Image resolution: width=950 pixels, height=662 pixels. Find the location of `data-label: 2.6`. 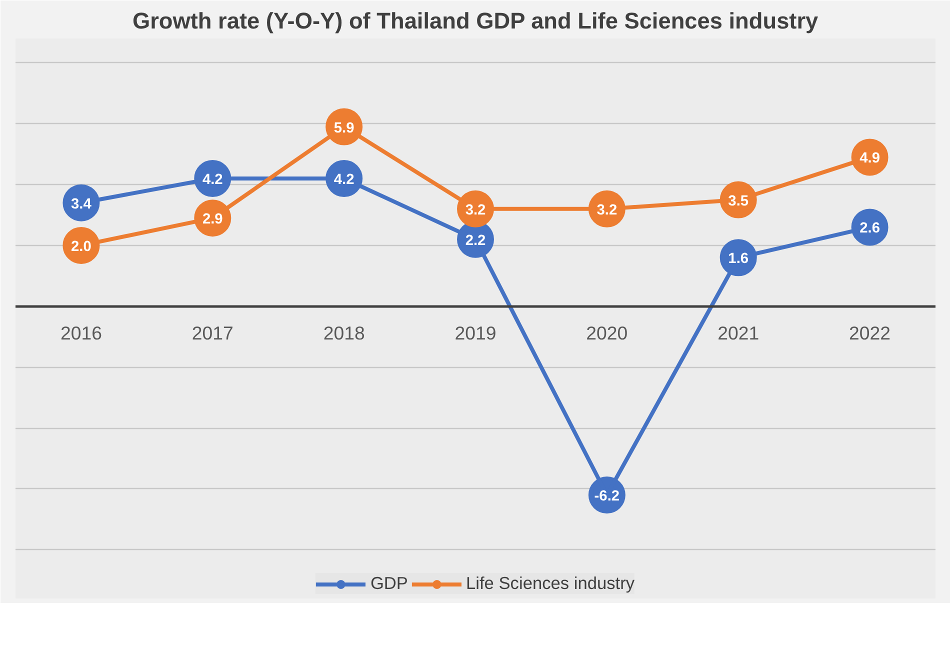

data-label: 2.6 is located at coordinates (870, 228).